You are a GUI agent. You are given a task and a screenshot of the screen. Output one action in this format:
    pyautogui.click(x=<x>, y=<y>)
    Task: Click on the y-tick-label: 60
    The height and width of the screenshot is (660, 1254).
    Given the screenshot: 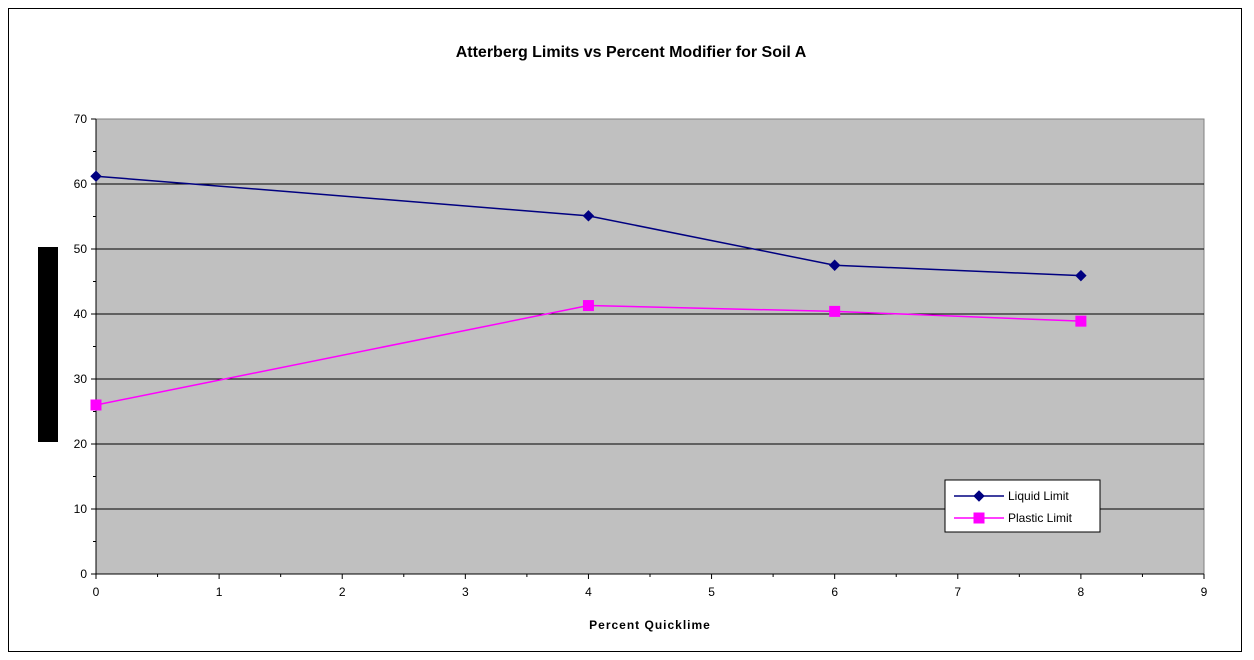 What is the action you would take?
    pyautogui.click(x=81, y=184)
    